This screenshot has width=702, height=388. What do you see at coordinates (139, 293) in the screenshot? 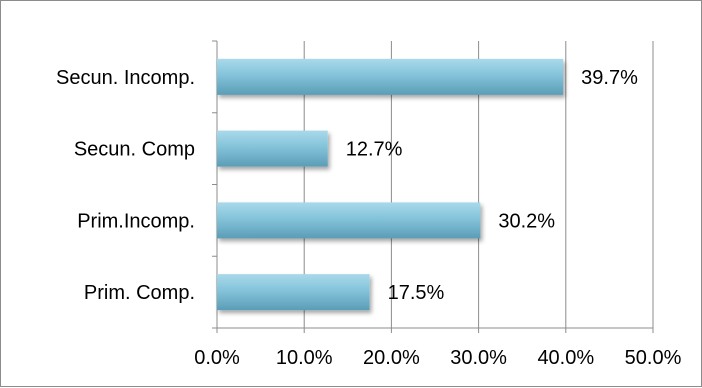
I see `category-label: Prim. Comp.` at bounding box center [139, 293].